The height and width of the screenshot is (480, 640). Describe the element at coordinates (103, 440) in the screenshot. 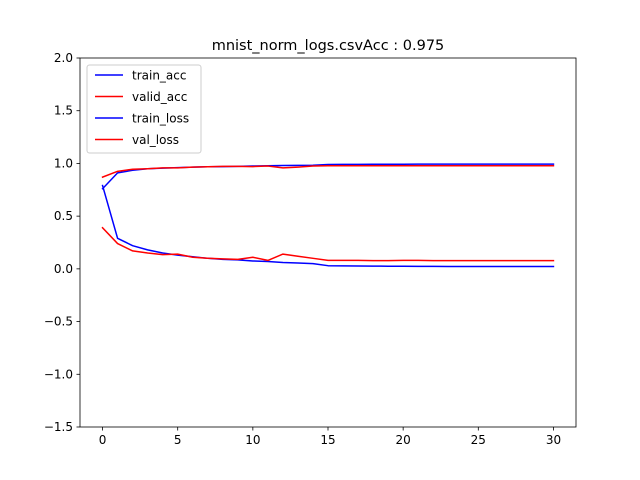

I see `x-tick-label: 0` at that location.